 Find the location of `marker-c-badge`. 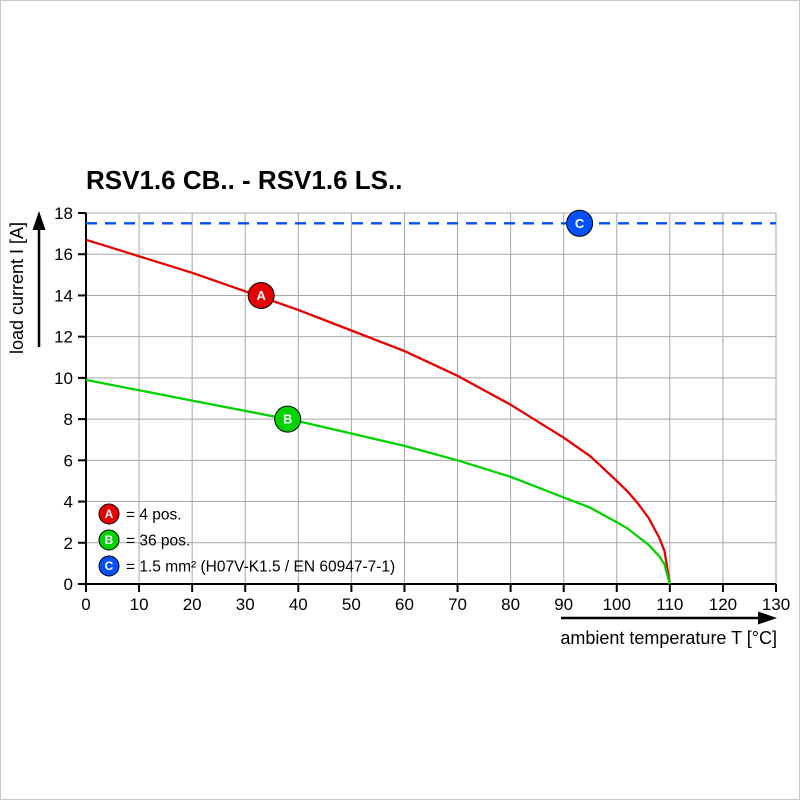

marker-c-badge is located at coordinates (580, 223).